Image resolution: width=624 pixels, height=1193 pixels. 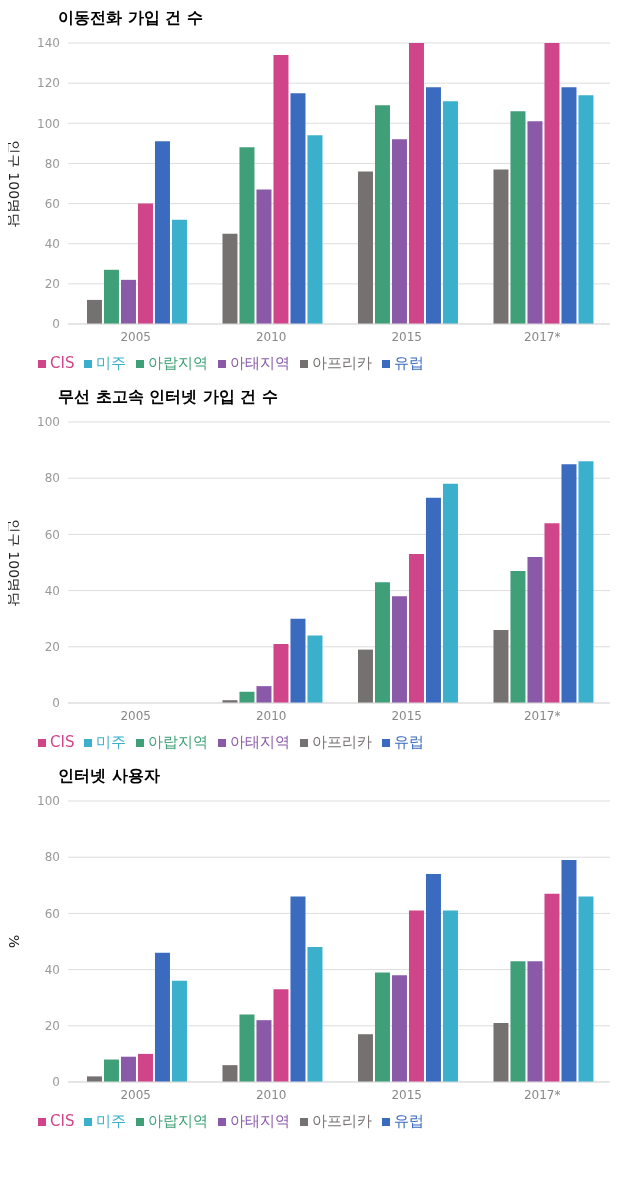 I want to click on y-tick-label: 120, so click(x=48, y=83).